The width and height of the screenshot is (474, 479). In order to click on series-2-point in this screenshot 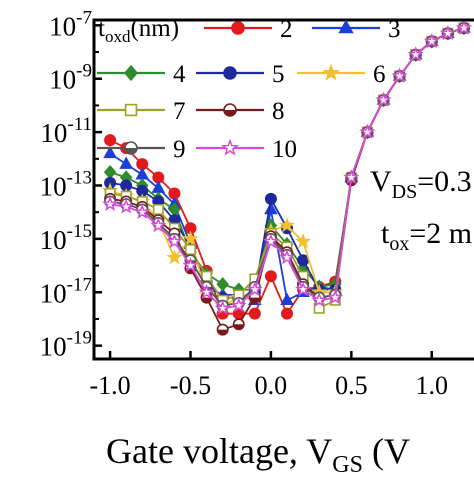, I will do `click(110, 140)`.